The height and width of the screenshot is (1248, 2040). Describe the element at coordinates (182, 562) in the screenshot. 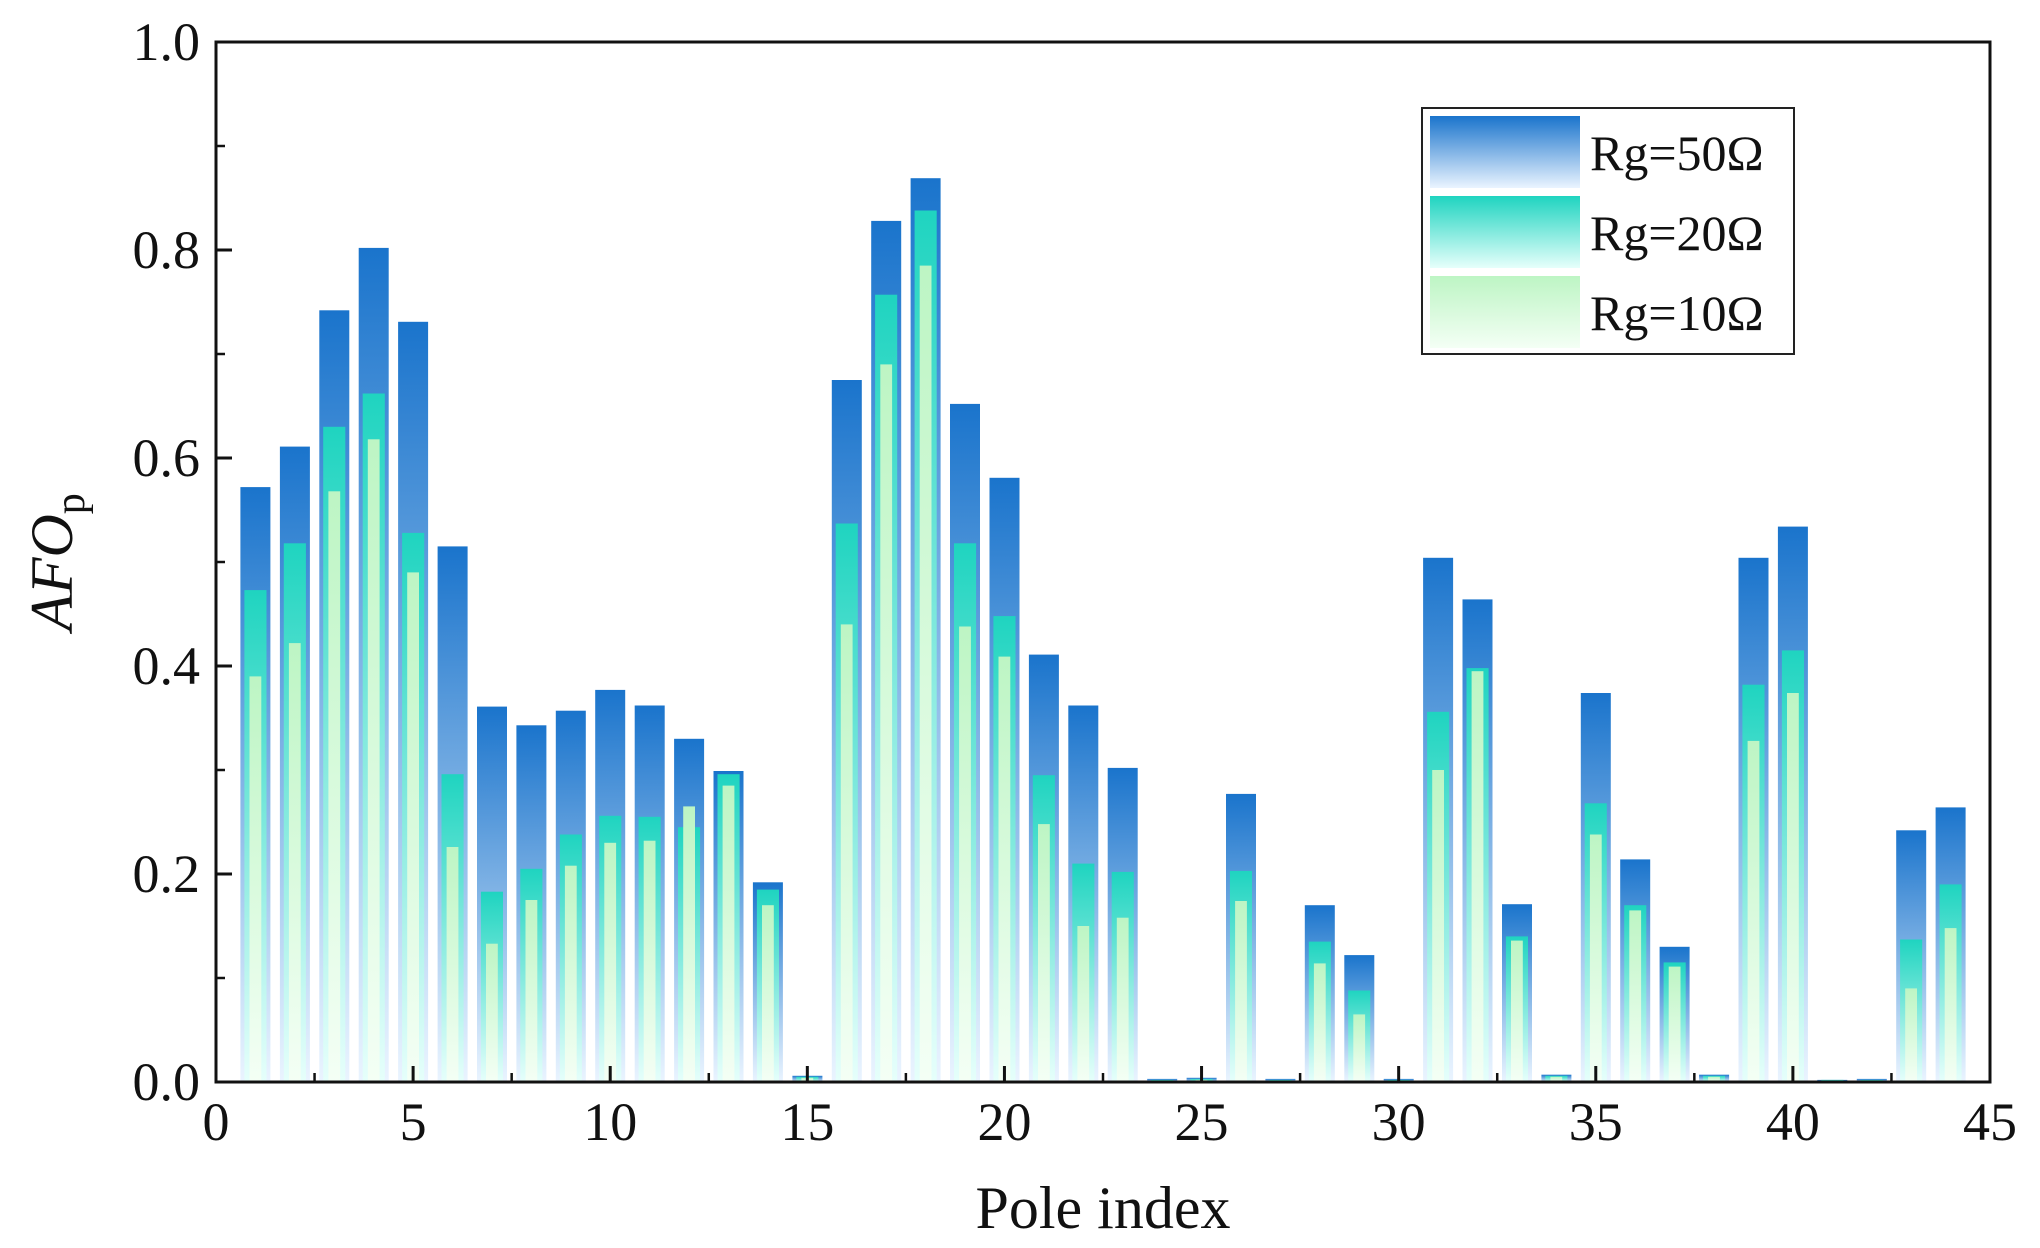

I see `y-axis-ticks: 0.0 0.2 0.4 0.6 0.8 1.0` at that location.